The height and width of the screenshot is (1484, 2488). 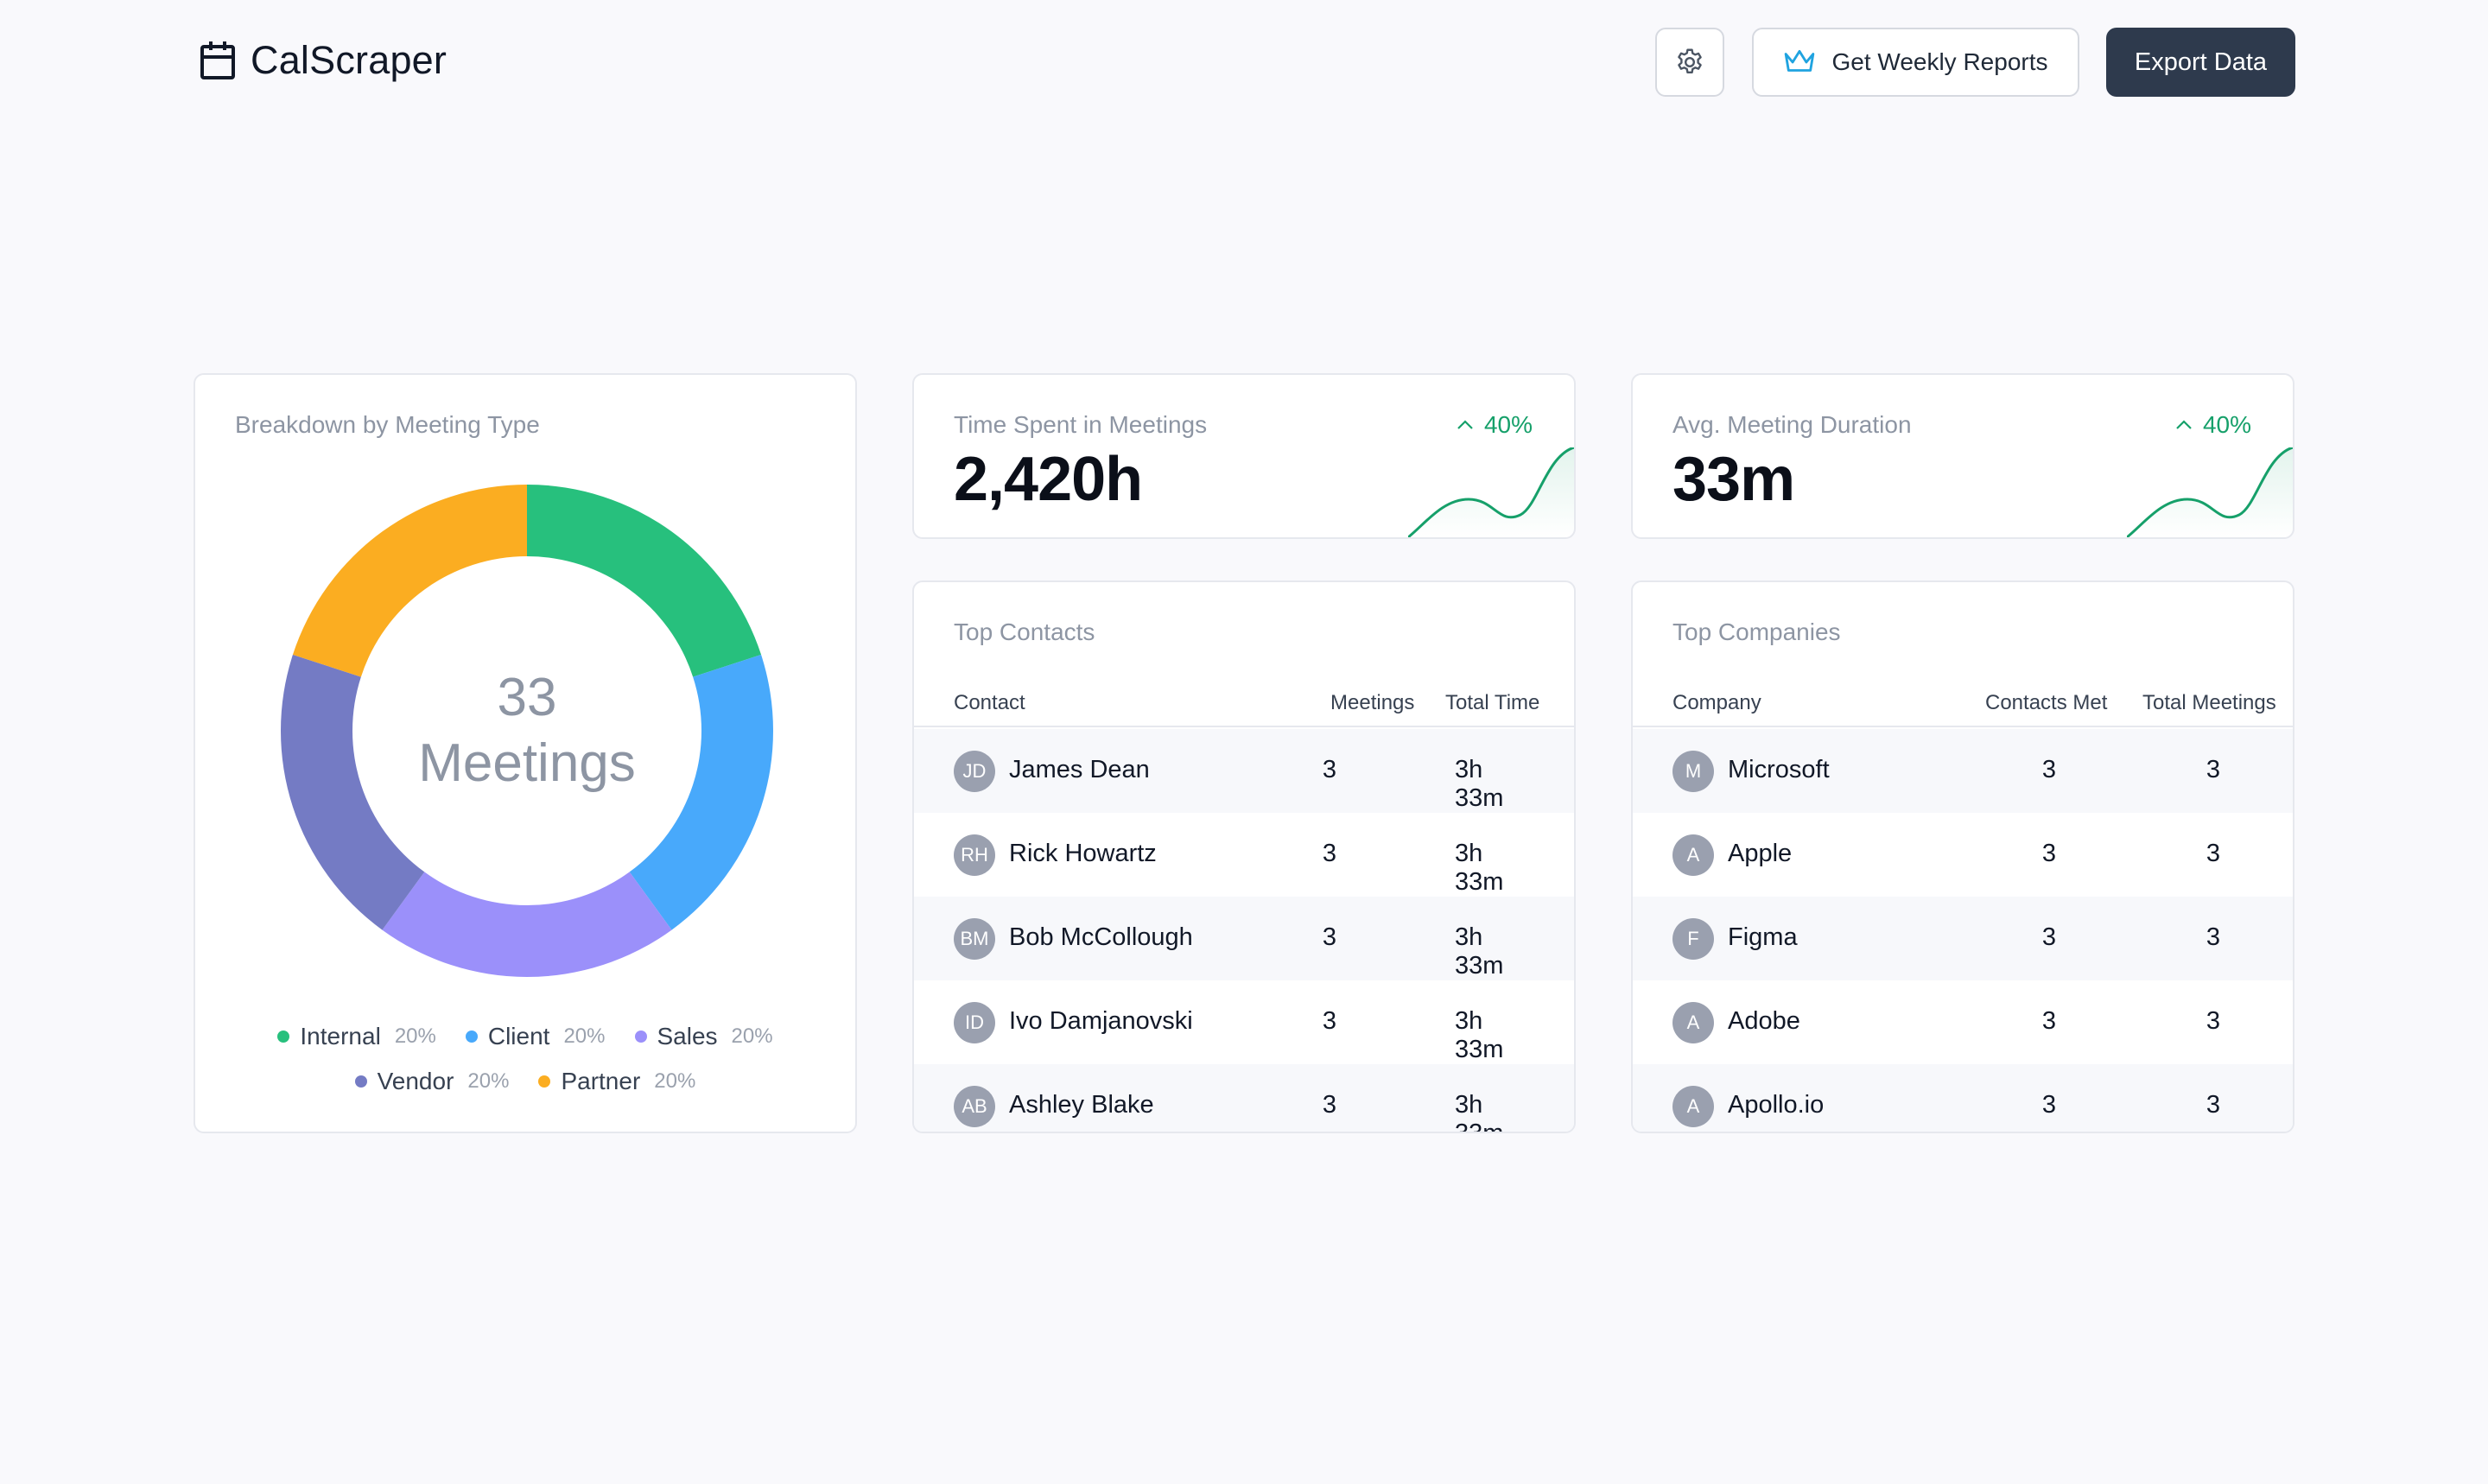 I want to click on table-row: A Apollo.io 3 3, so click(x=1963, y=1098).